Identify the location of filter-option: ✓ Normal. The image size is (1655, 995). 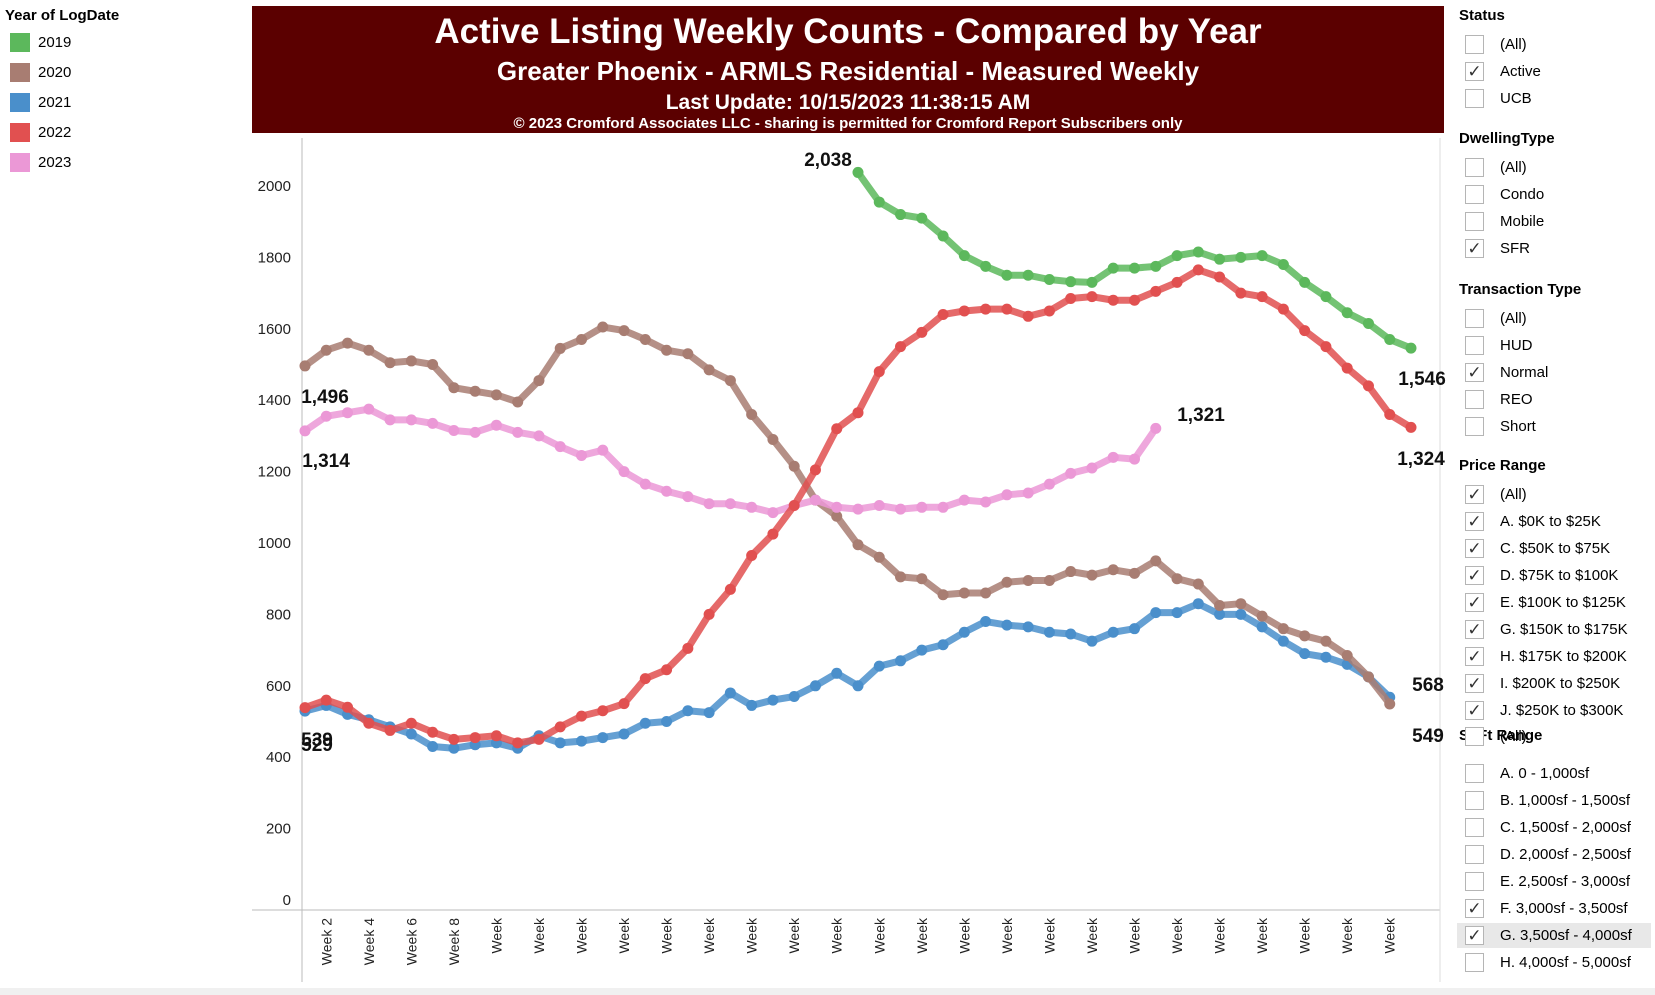
(1554, 372).